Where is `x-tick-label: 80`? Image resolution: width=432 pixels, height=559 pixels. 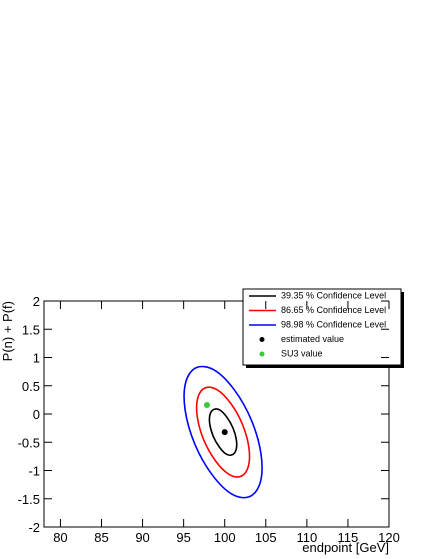 x-tick-label: 80 is located at coordinates (60, 537).